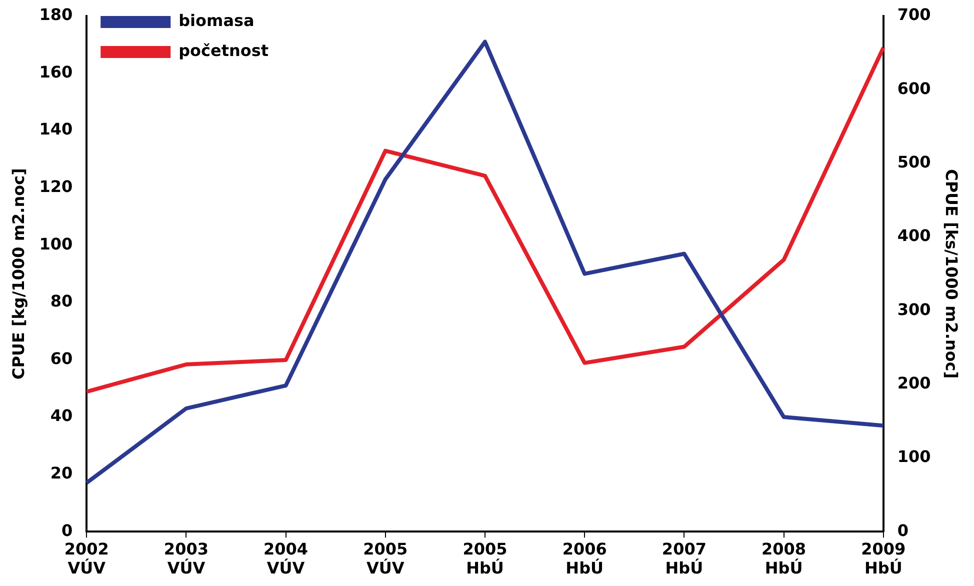 The height and width of the screenshot is (586, 974). Describe the element at coordinates (186, 558) in the screenshot. I see `x-tick-label: 2003 VÚV` at that location.